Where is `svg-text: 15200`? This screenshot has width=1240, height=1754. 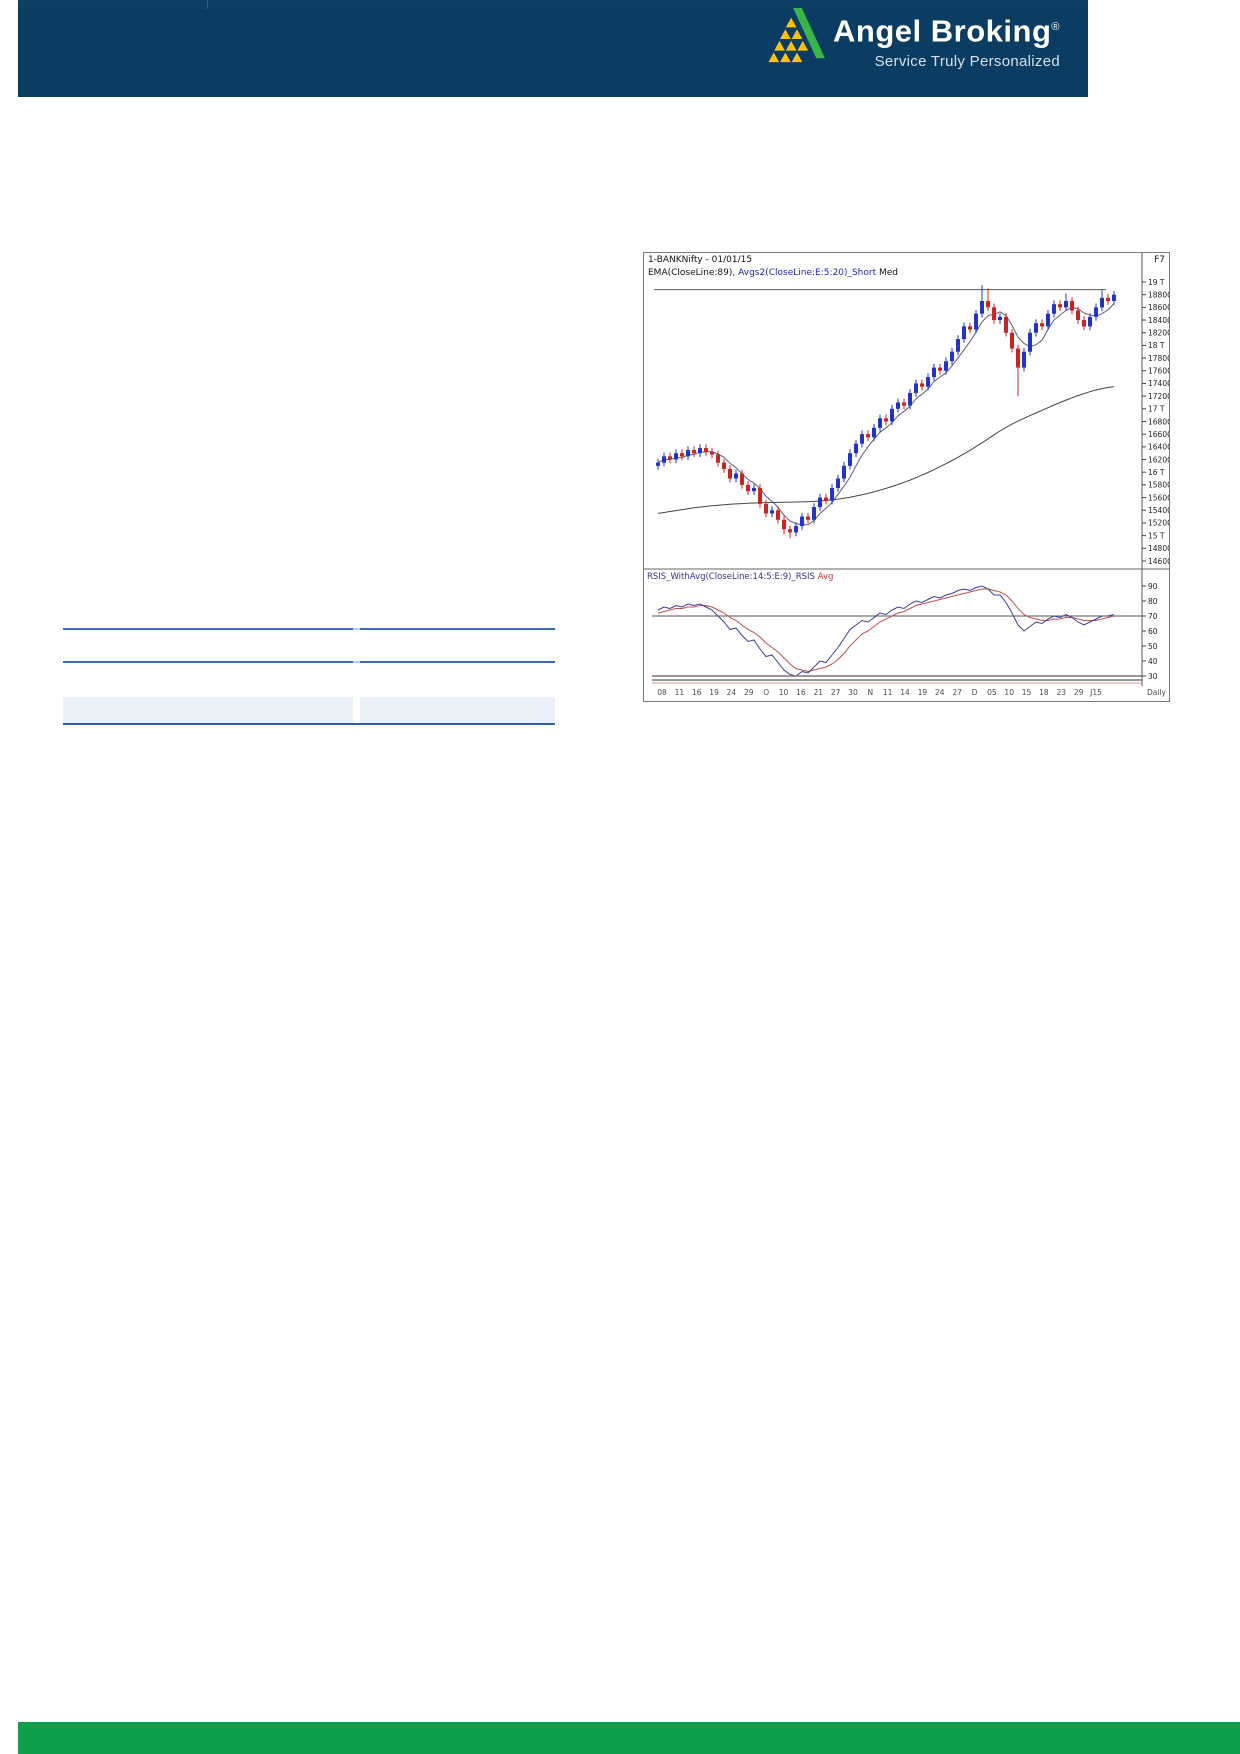
svg-text: 15200 is located at coordinates (1158, 523).